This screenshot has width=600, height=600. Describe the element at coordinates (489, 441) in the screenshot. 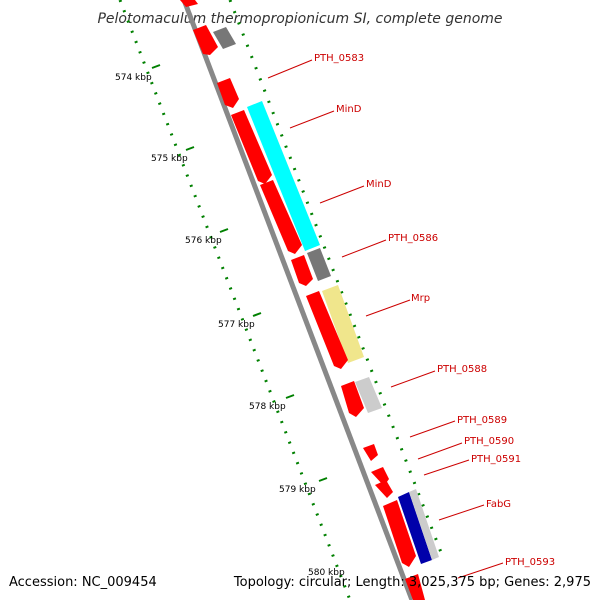

I see `gene-label-pth-0590: PTH_0590` at that location.